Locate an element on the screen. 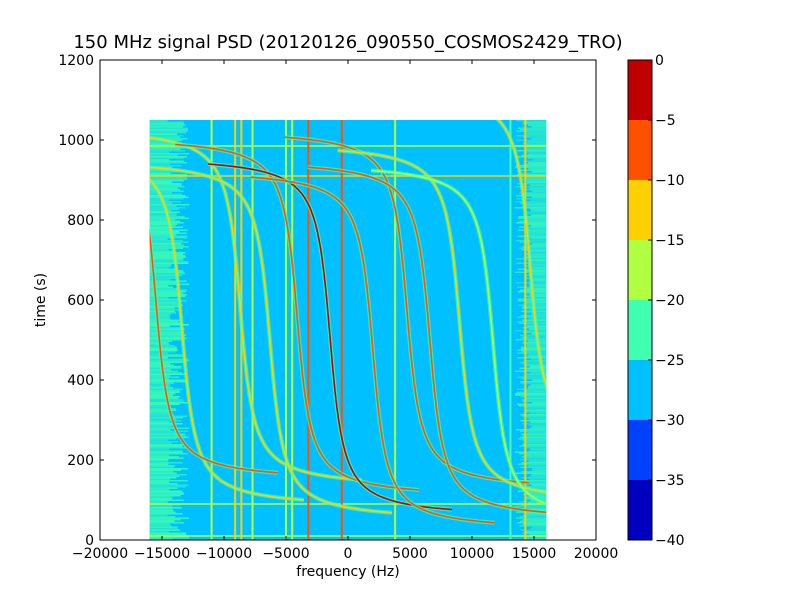 The width and height of the screenshot is (800, 604). y-tick-label: 1200 is located at coordinates (76, 61).